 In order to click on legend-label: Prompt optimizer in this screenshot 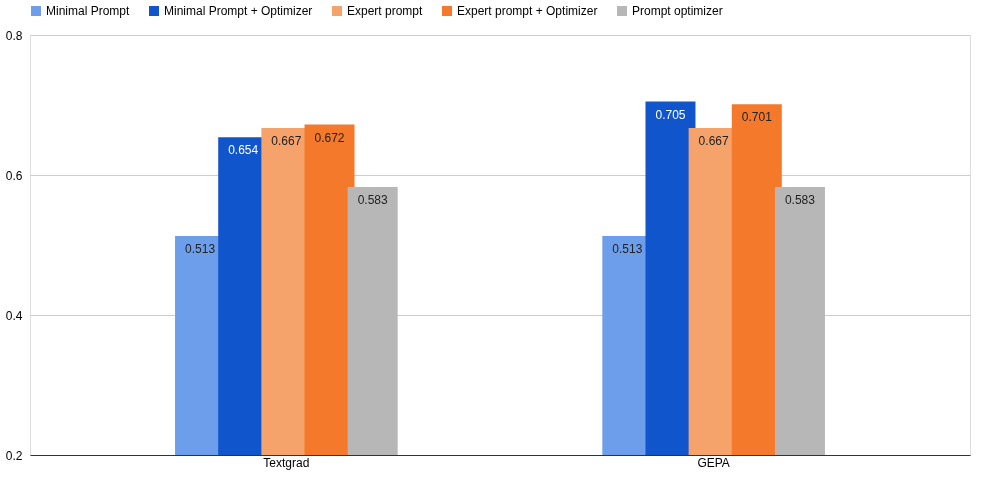, I will do `click(677, 11)`.